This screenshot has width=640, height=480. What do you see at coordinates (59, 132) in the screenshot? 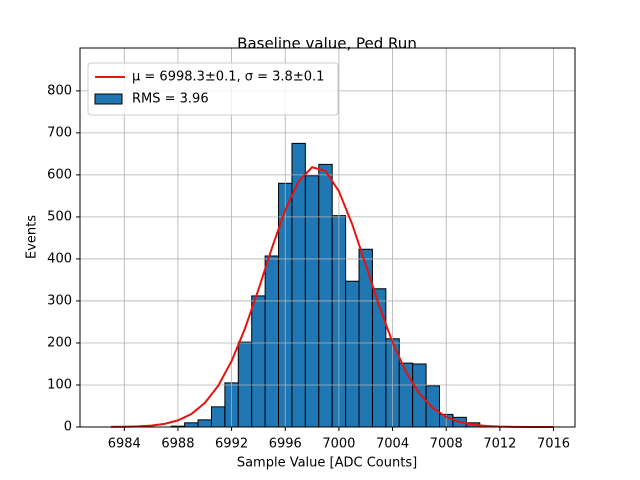
I see `y-tick-label: 700` at bounding box center [59, 132].